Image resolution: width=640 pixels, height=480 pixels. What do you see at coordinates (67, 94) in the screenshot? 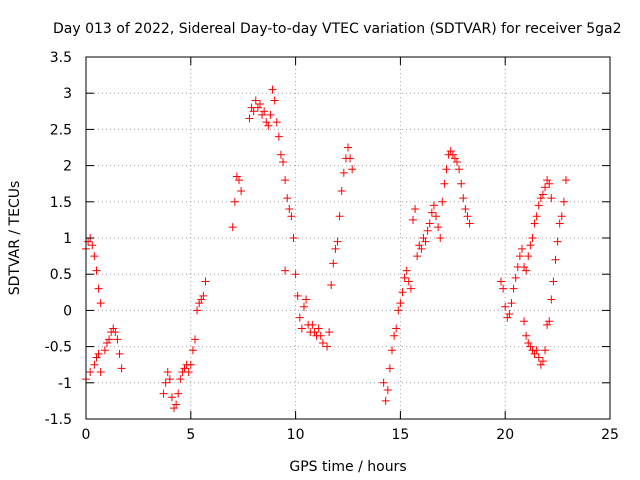
I see `y-tick-label: 3` at bounding box center [67, 94].